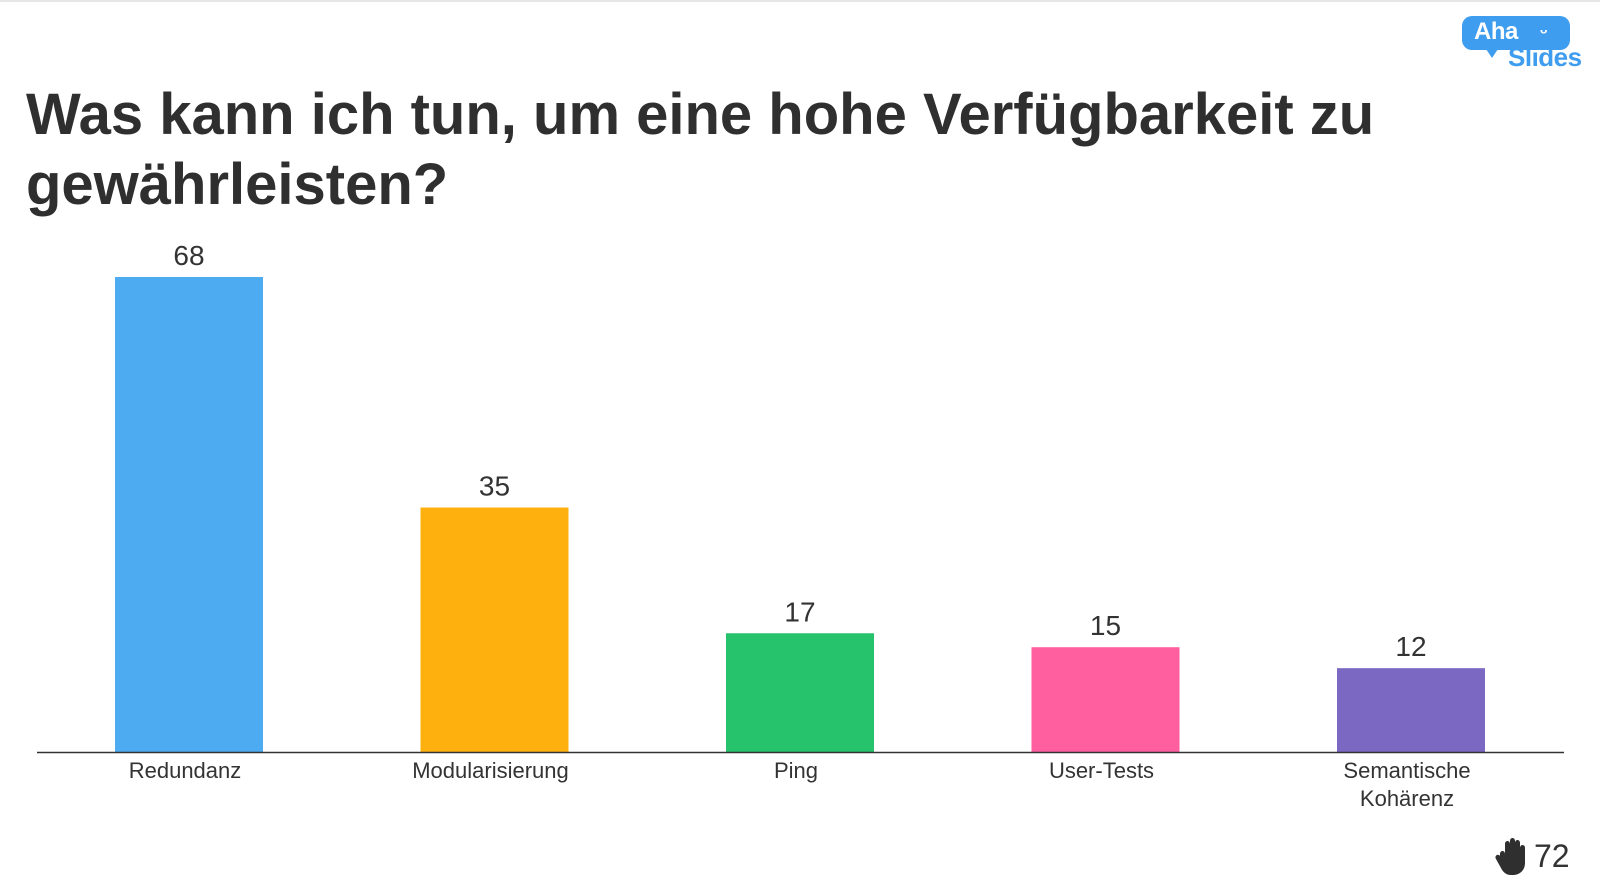 This screenshot has height=894, width=1600. I want to click on category-label: Redundanz, so click(185, 770).